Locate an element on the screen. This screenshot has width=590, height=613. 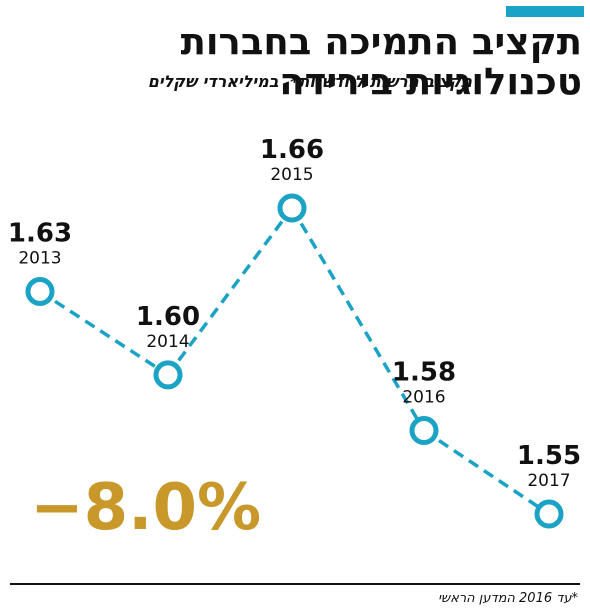
year-label-2014: 2014 is located at coordinates (167, 342).